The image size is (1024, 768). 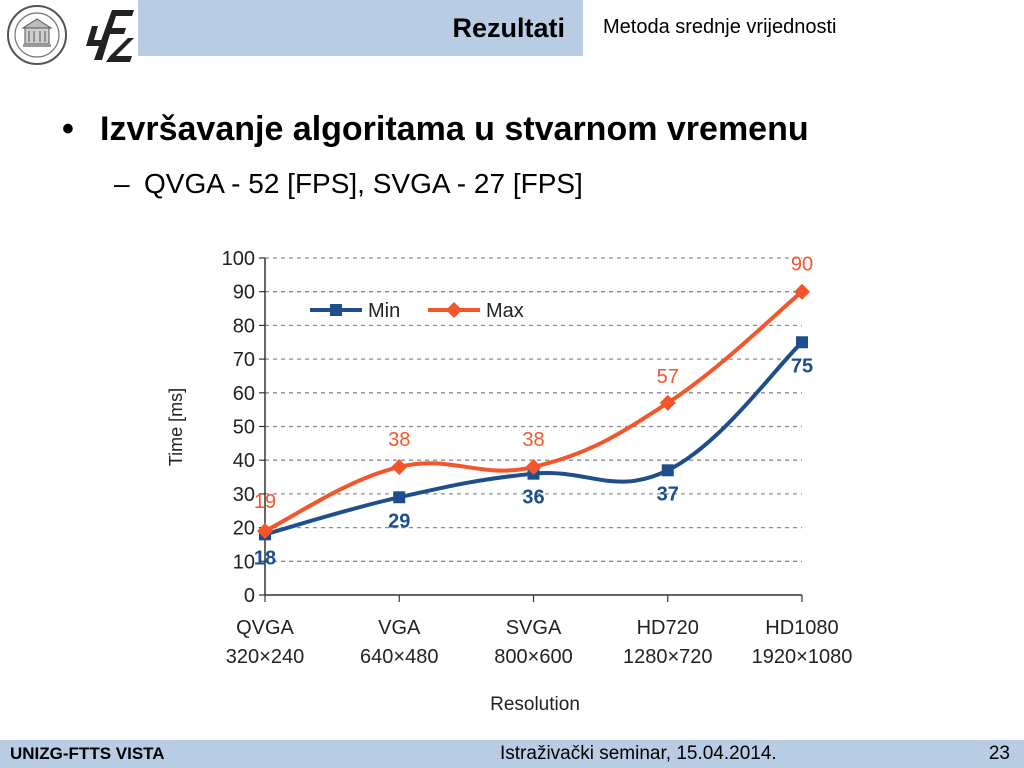 What do you see at coordinates (505, 311) in the screenshot?
I see `legend-label-max: Max` at bounding box center [505, 311].